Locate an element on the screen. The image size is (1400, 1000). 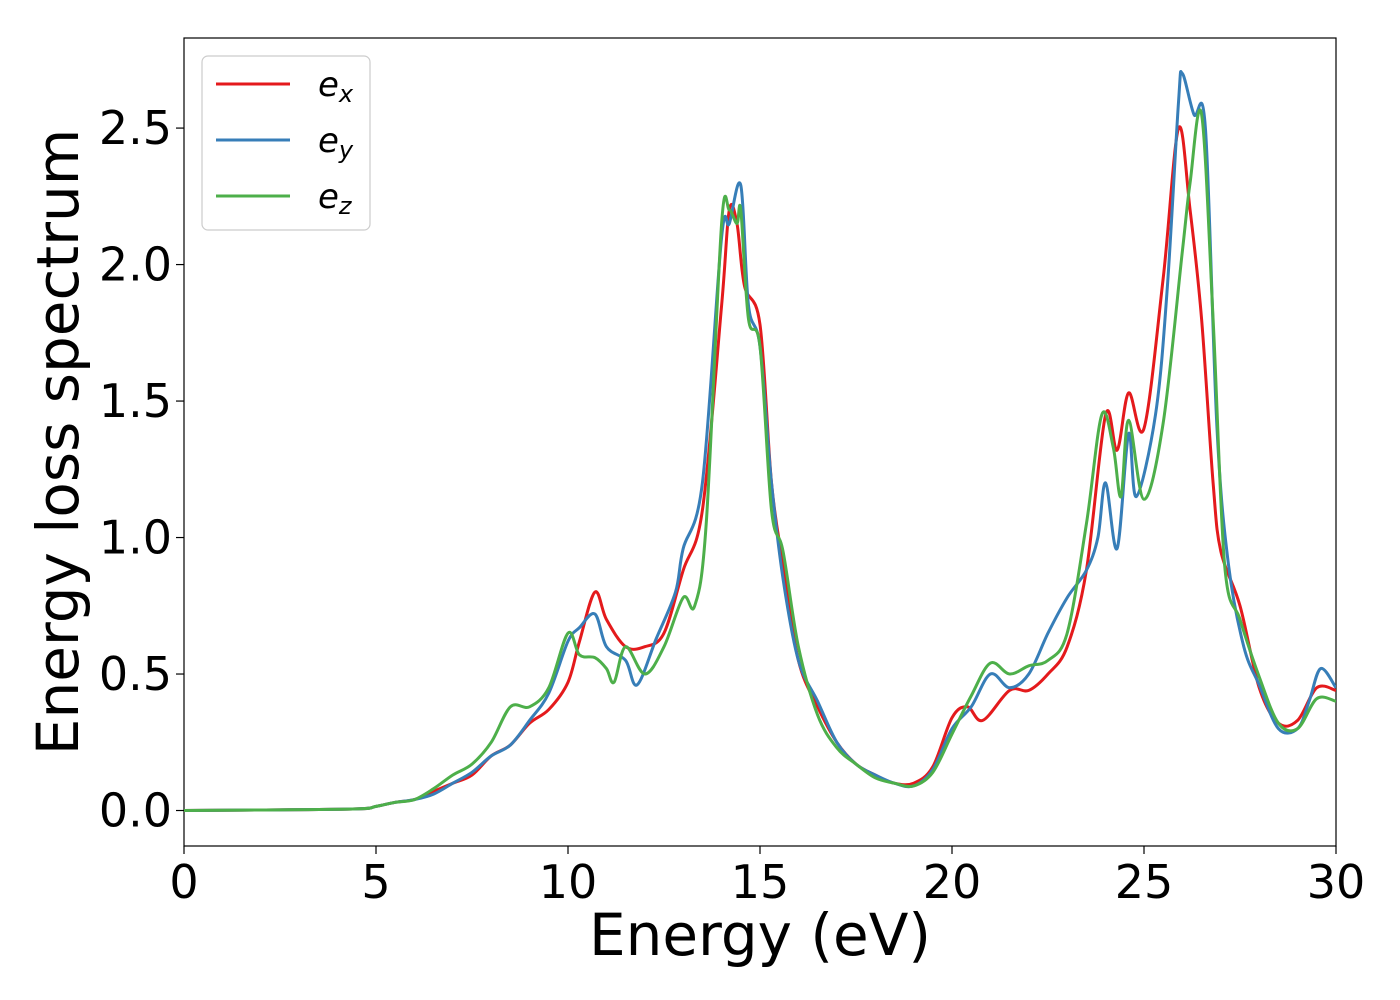
x-tick-label: 5 is located at coordinates (375, 882).